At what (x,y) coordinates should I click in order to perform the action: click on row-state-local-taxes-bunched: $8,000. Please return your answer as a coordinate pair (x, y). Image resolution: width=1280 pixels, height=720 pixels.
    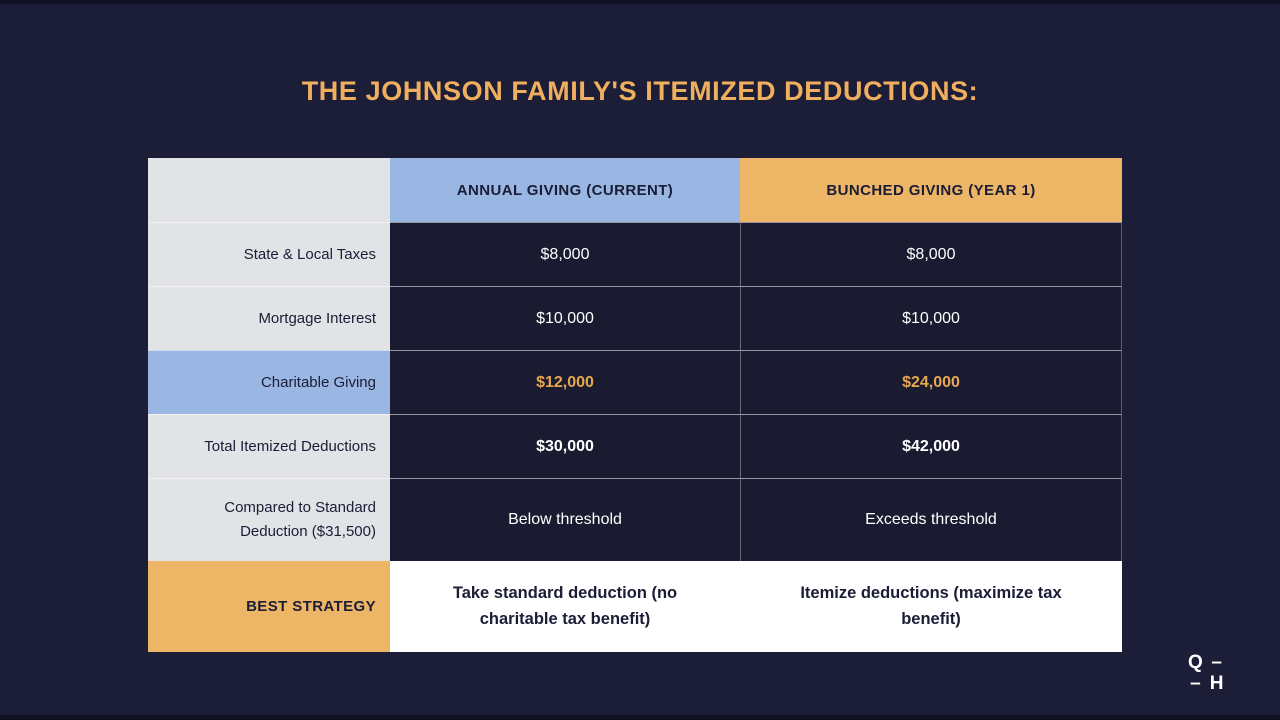
    Looking at the image, I should click on (931, 254).